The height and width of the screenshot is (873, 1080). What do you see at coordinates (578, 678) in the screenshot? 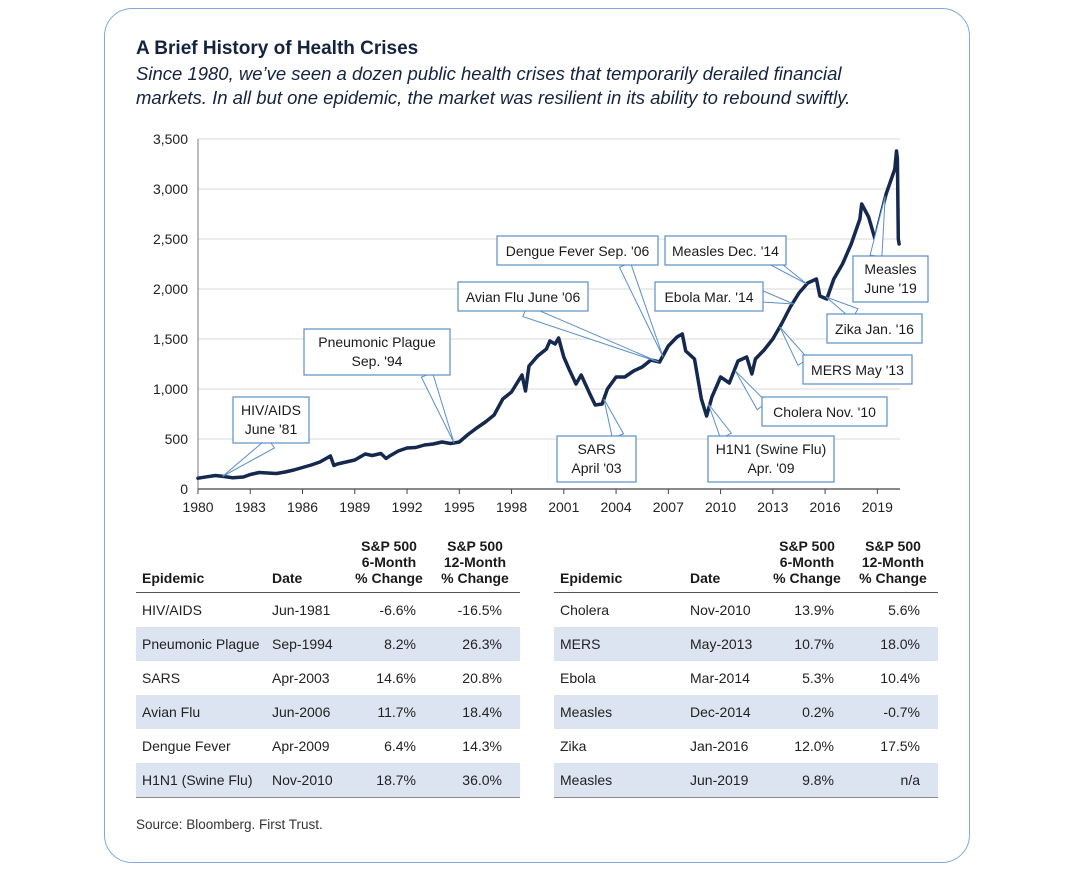
I see `cell-epidemic: Ebola` at bounding box center [578, 678].